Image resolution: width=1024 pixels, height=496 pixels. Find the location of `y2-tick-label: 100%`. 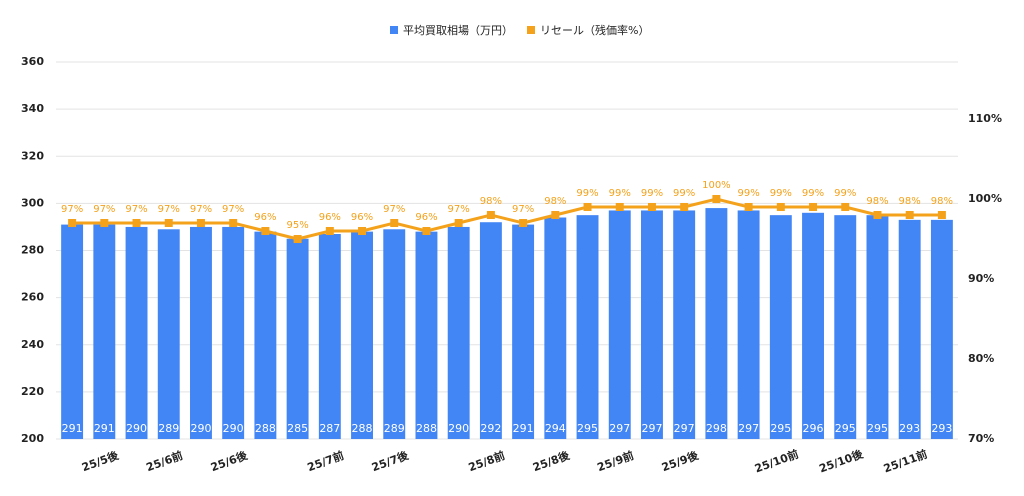

y2-tick-label: 100% is located at coordinates (985, 198).